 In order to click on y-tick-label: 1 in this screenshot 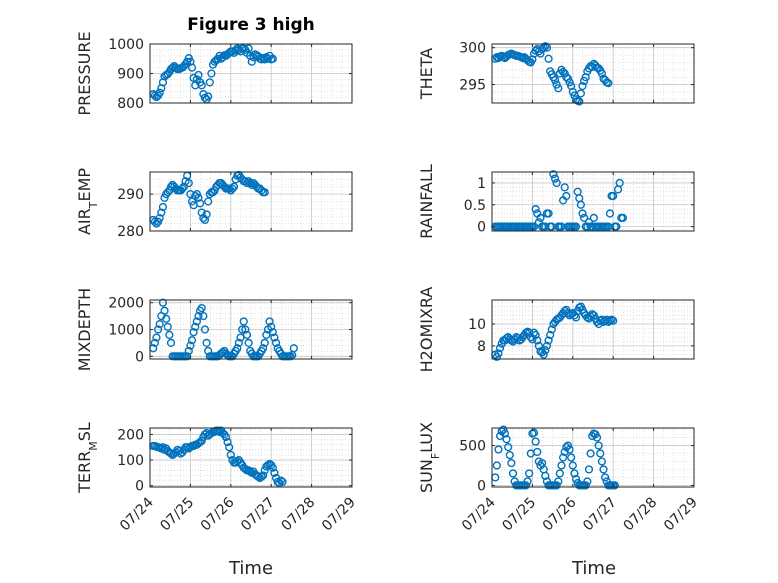, I will do `click(481, 184)`.